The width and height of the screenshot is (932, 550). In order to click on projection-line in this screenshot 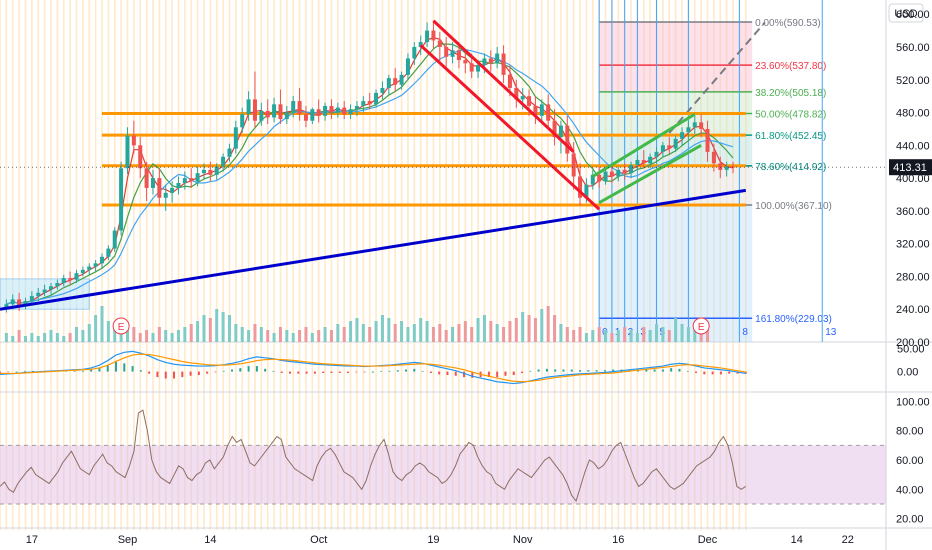, I will do `click(717, 77)`.